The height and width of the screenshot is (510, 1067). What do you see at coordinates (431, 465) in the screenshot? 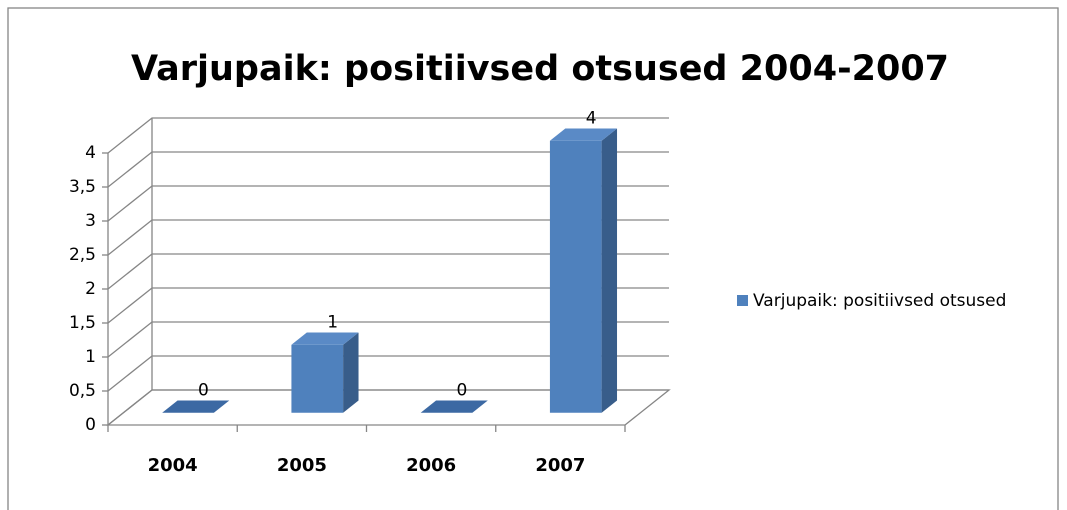
I see `x-tick-label: 2006` at bounding box center [431, 465].